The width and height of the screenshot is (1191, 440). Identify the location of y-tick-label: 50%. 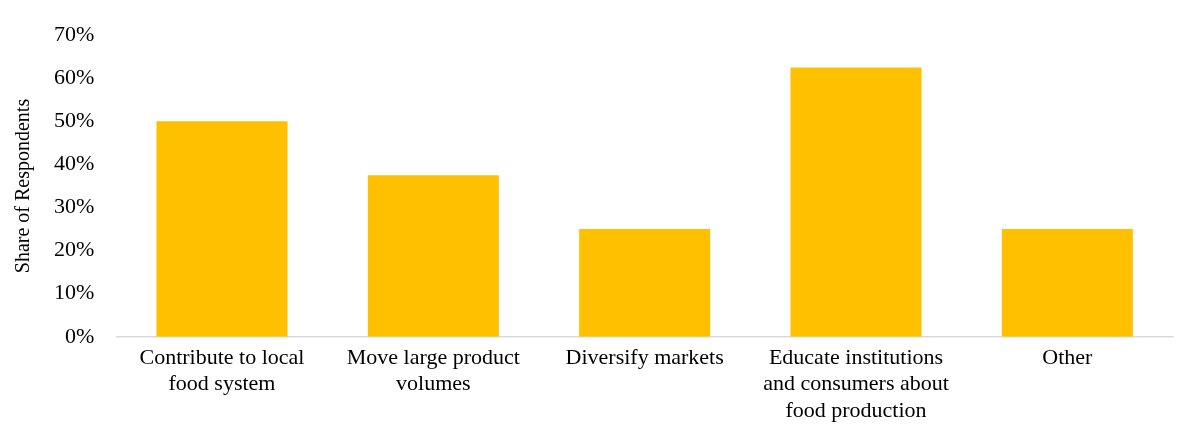
(74, 120).